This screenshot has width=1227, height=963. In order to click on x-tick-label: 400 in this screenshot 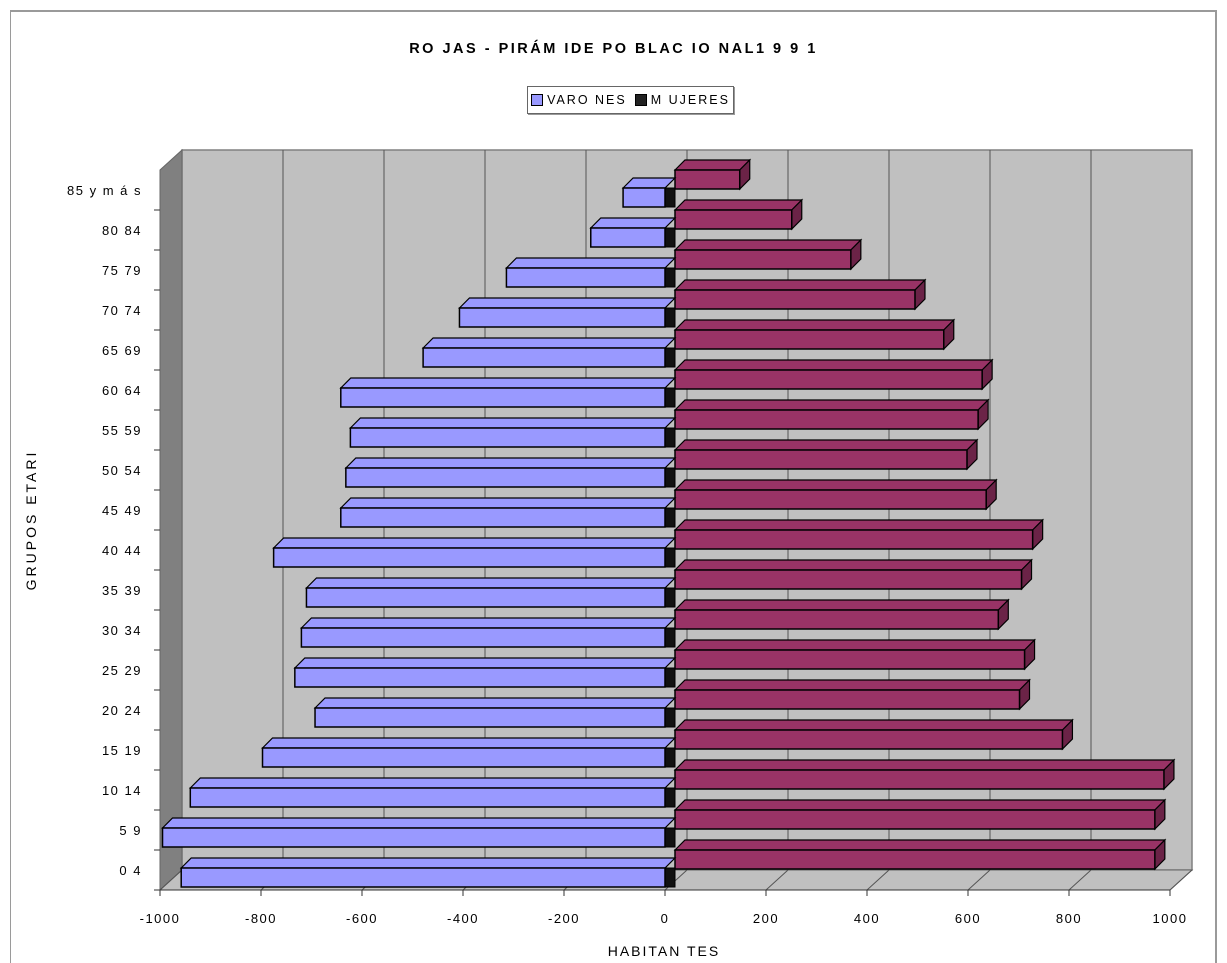, I will do `click(867, 918)`.